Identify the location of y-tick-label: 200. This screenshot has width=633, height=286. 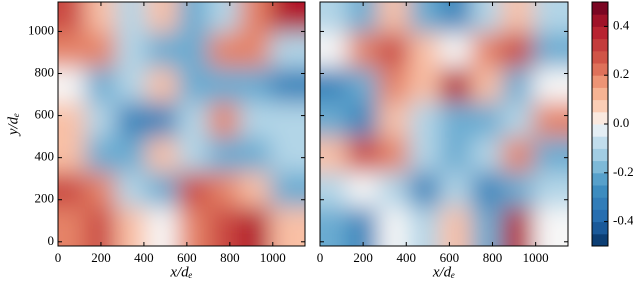
(45, 198).